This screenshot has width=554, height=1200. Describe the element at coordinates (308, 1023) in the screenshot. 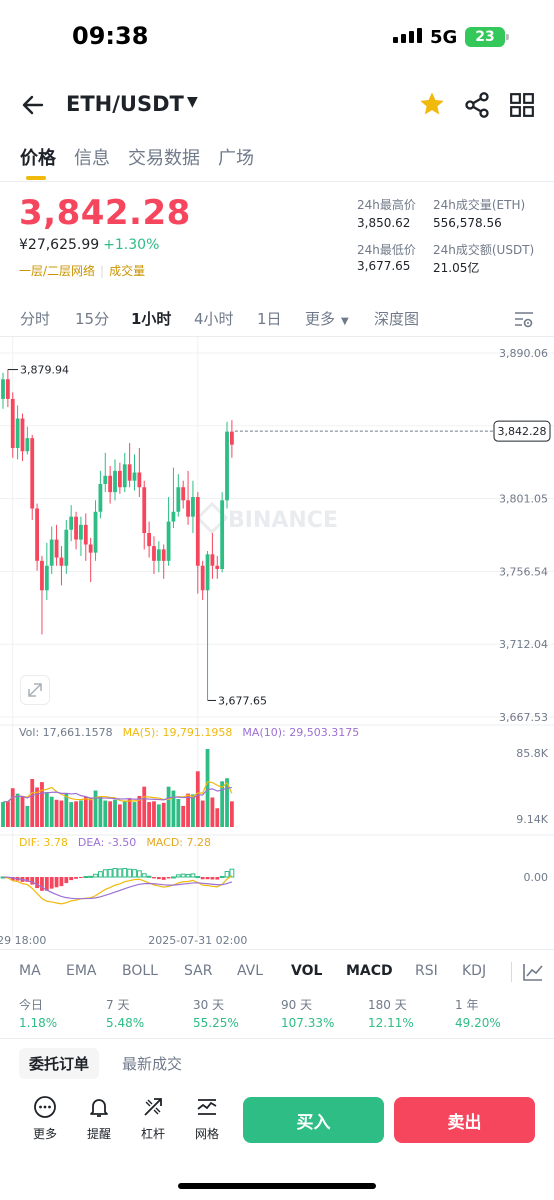

I see `perf-value: 107.33%` at that location.